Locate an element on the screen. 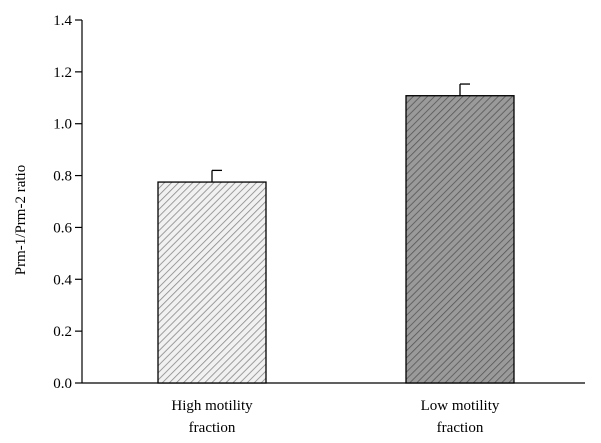 The image size is (601, 443). y-tick-label: 0.2 is located at coordinates (62, 332).